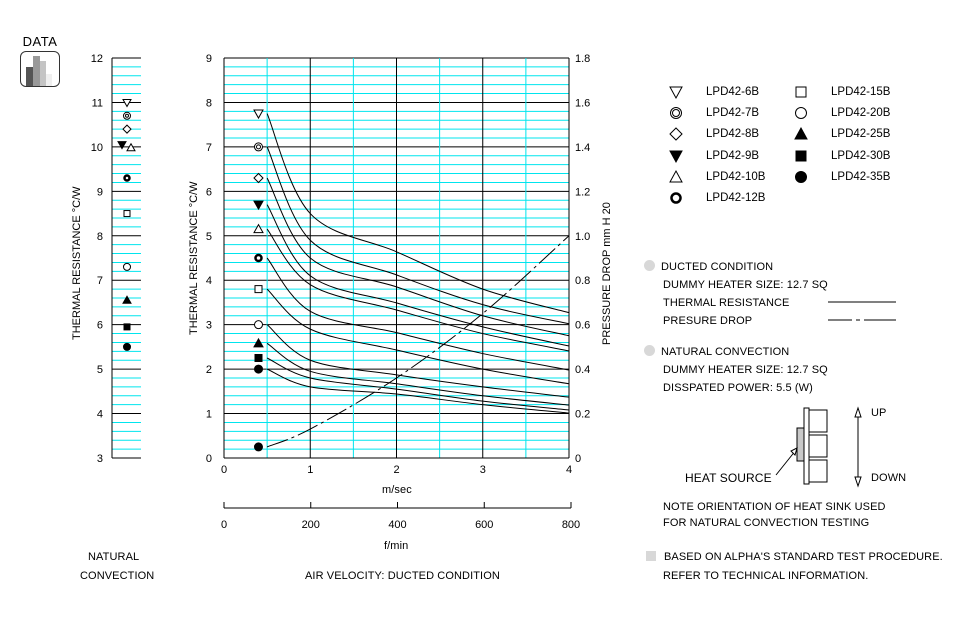  I want to click on bullet-square-icon, so click(651, 556).